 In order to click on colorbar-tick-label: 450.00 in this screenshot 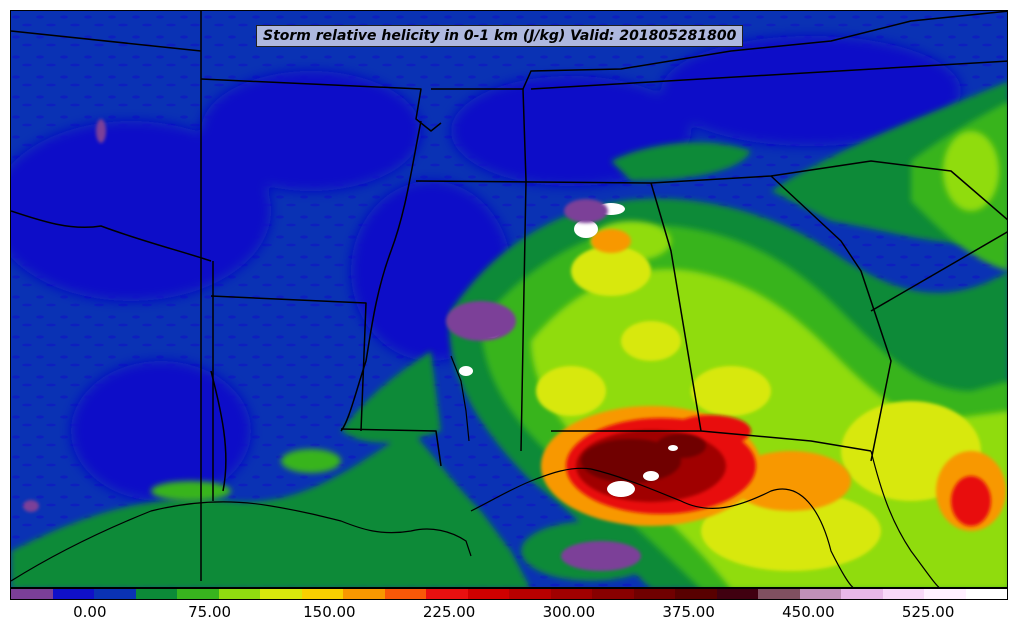, I will do `click(808, 612)`.